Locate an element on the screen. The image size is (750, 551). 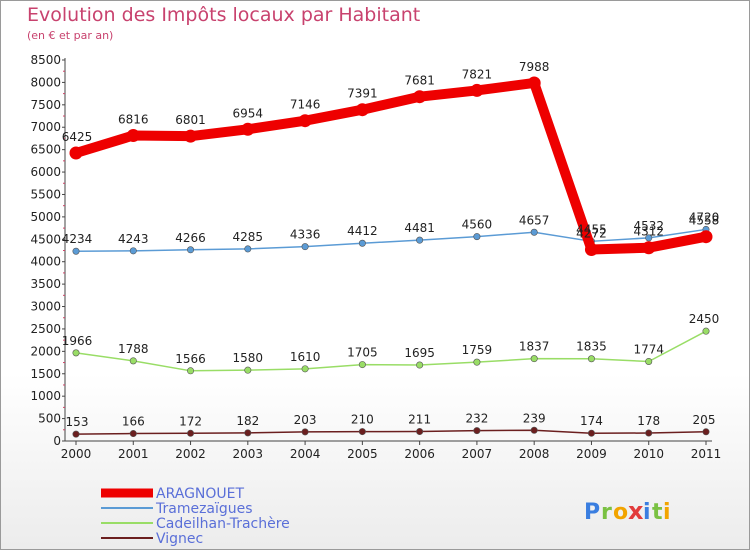
y-tick-label: 6500 is located at coordinates (45, 150).